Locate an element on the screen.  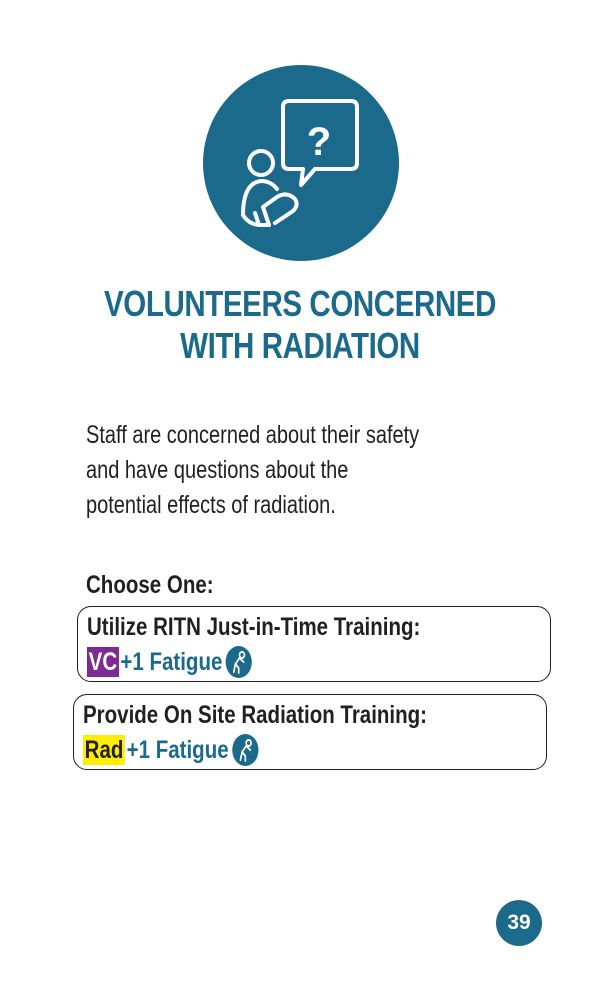
person-question-icon-graphic: ? is located at coordinates (300, 163).